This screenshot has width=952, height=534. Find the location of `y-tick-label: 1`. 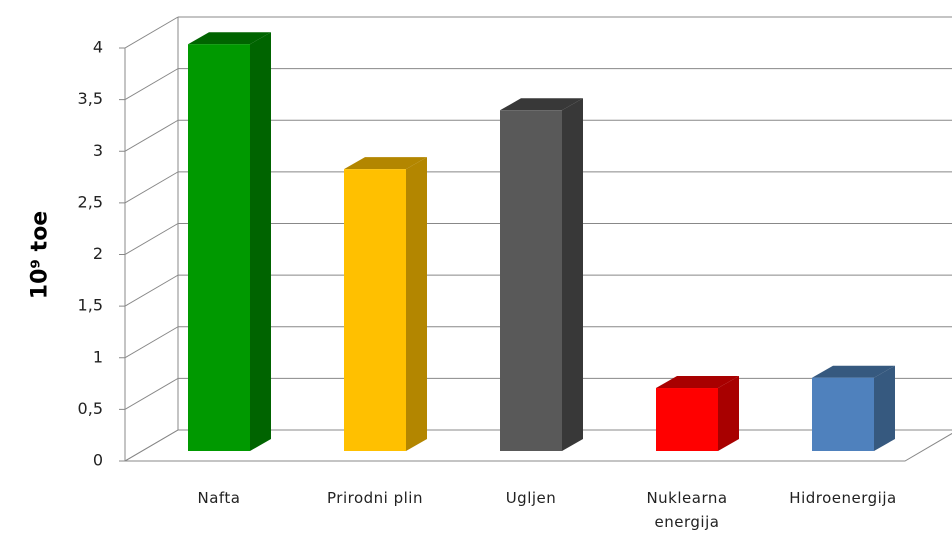

y-tick-label: 1 is located at coordinates (98, 356).